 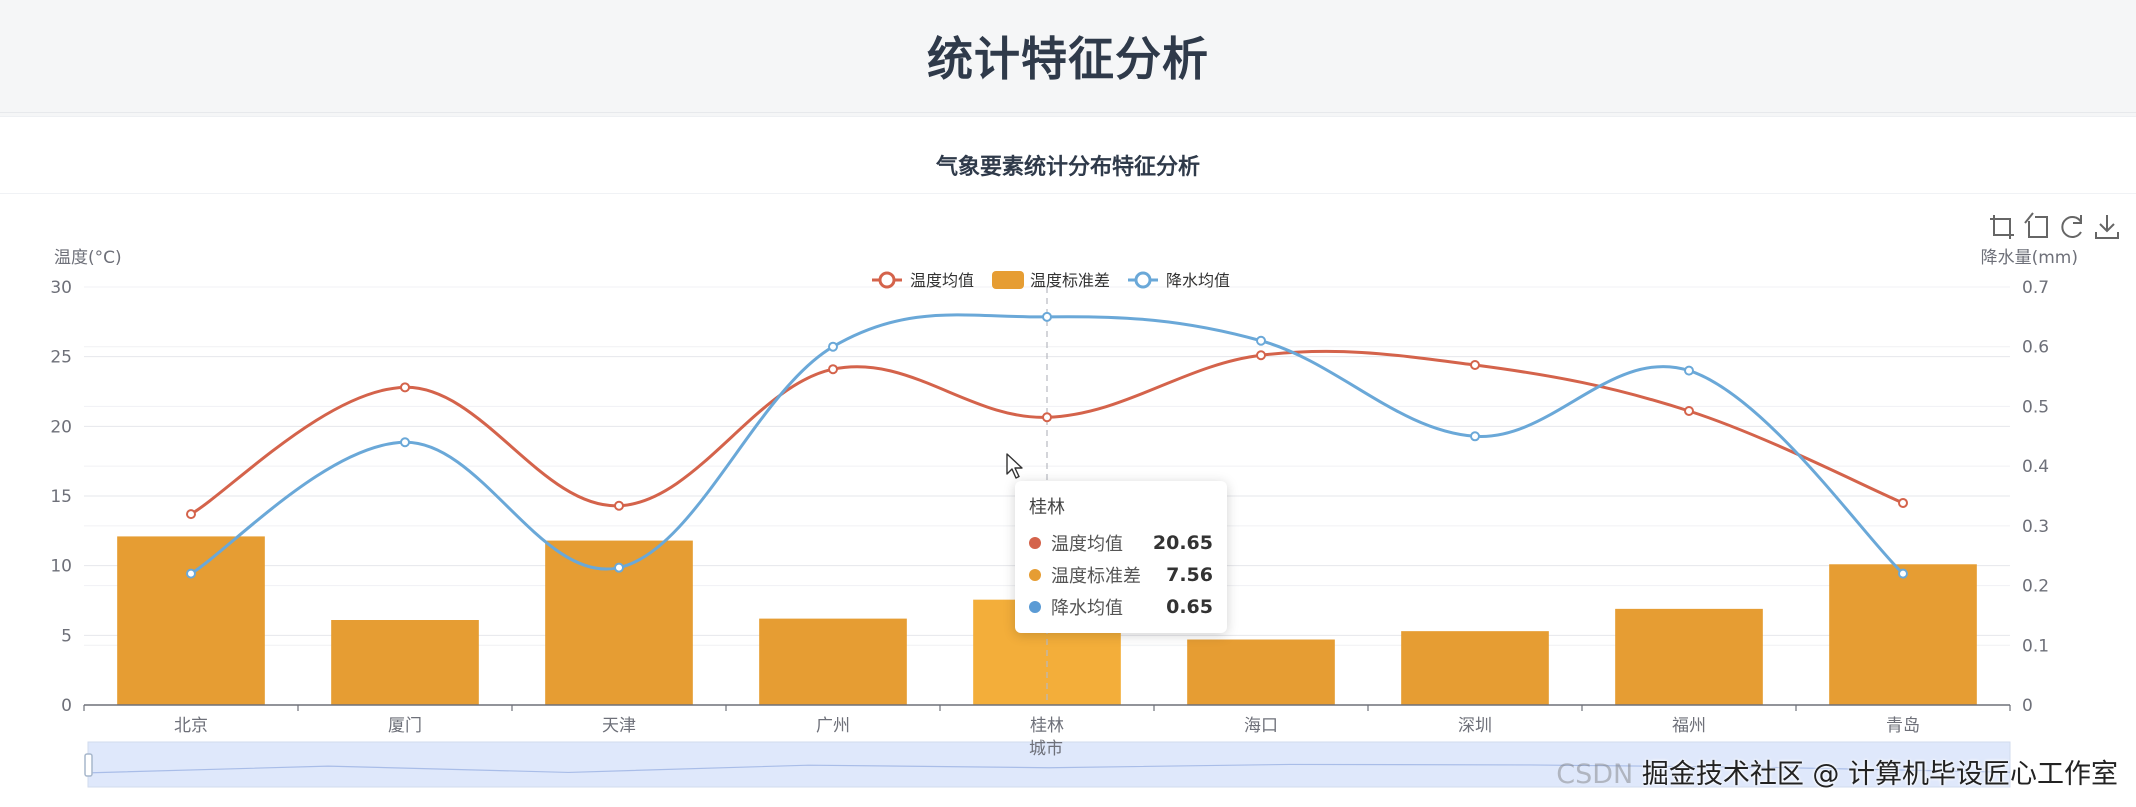 What do you see at coordinates (1261, 340) in the screenshot?
I see `point-降水均值-海口` at bounding box center [1261, 340].